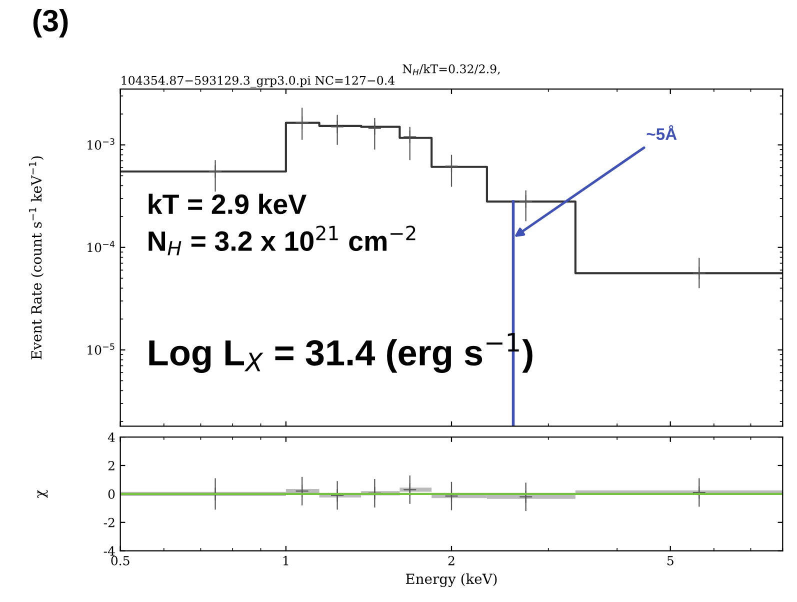 This screenshot has height=602, width=797. Describe the element at coordinates (111, 465) in the screenshot. I see `y-tick-label: 2` at that location.